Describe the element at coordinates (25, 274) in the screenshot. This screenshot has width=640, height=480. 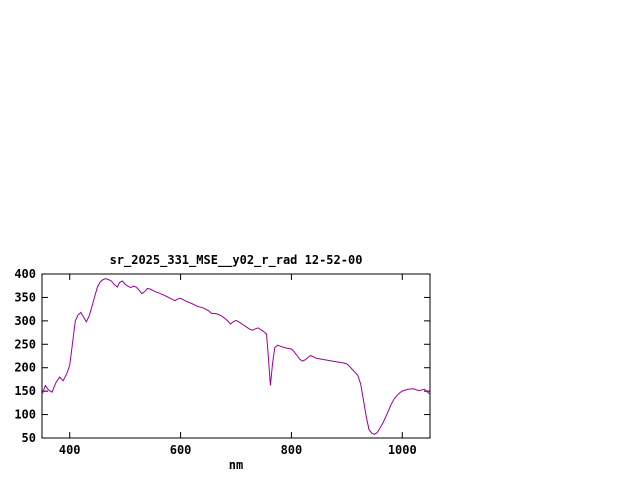
I see `y-tick-label: 400` at that location.